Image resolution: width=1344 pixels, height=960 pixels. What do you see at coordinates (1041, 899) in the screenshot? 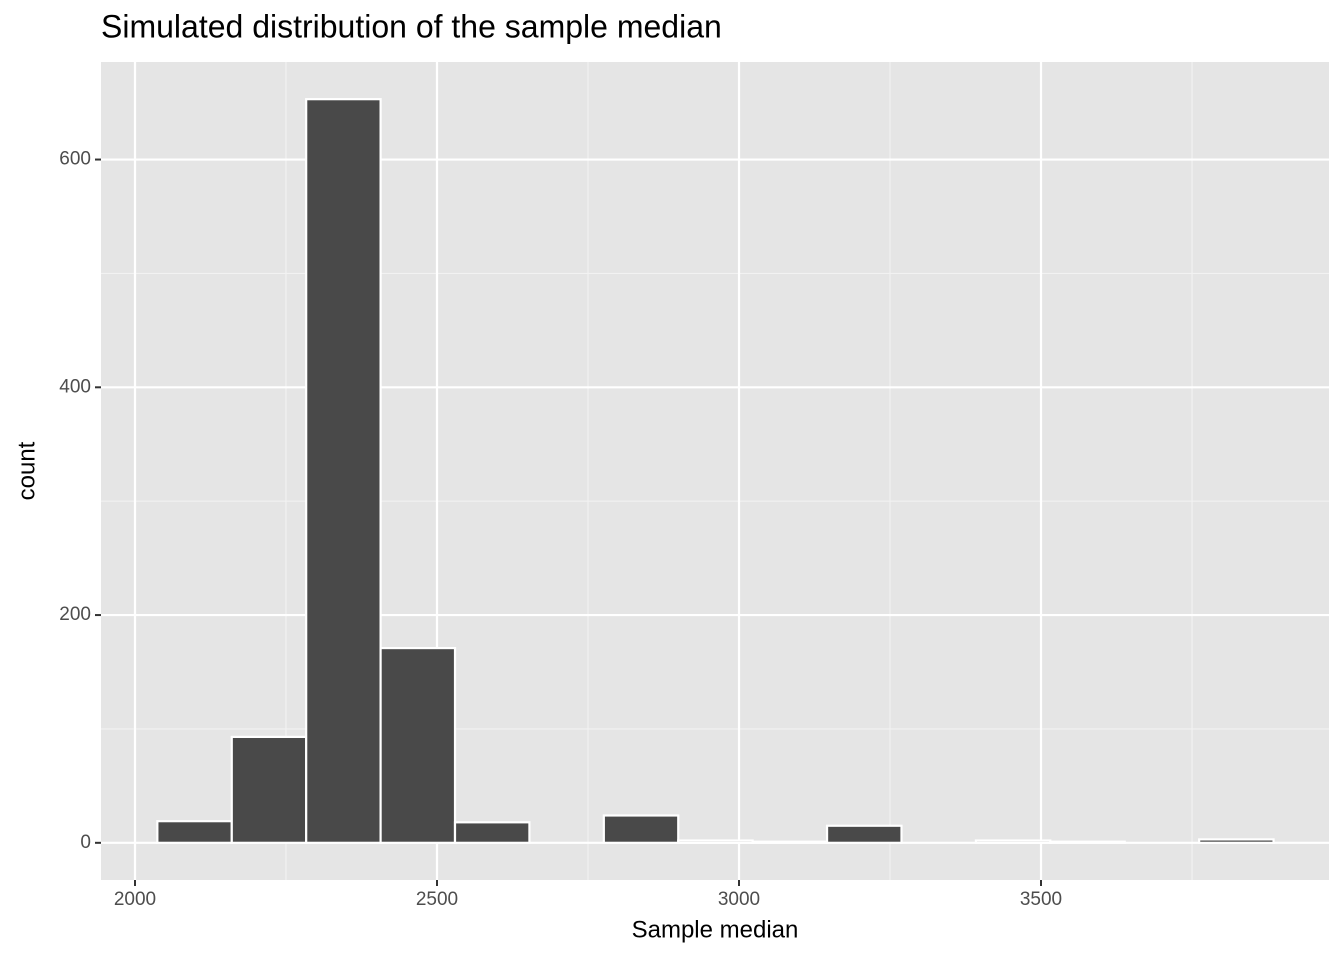
I see `x-tick-label: 3500` at bounding box center [1041, 899].